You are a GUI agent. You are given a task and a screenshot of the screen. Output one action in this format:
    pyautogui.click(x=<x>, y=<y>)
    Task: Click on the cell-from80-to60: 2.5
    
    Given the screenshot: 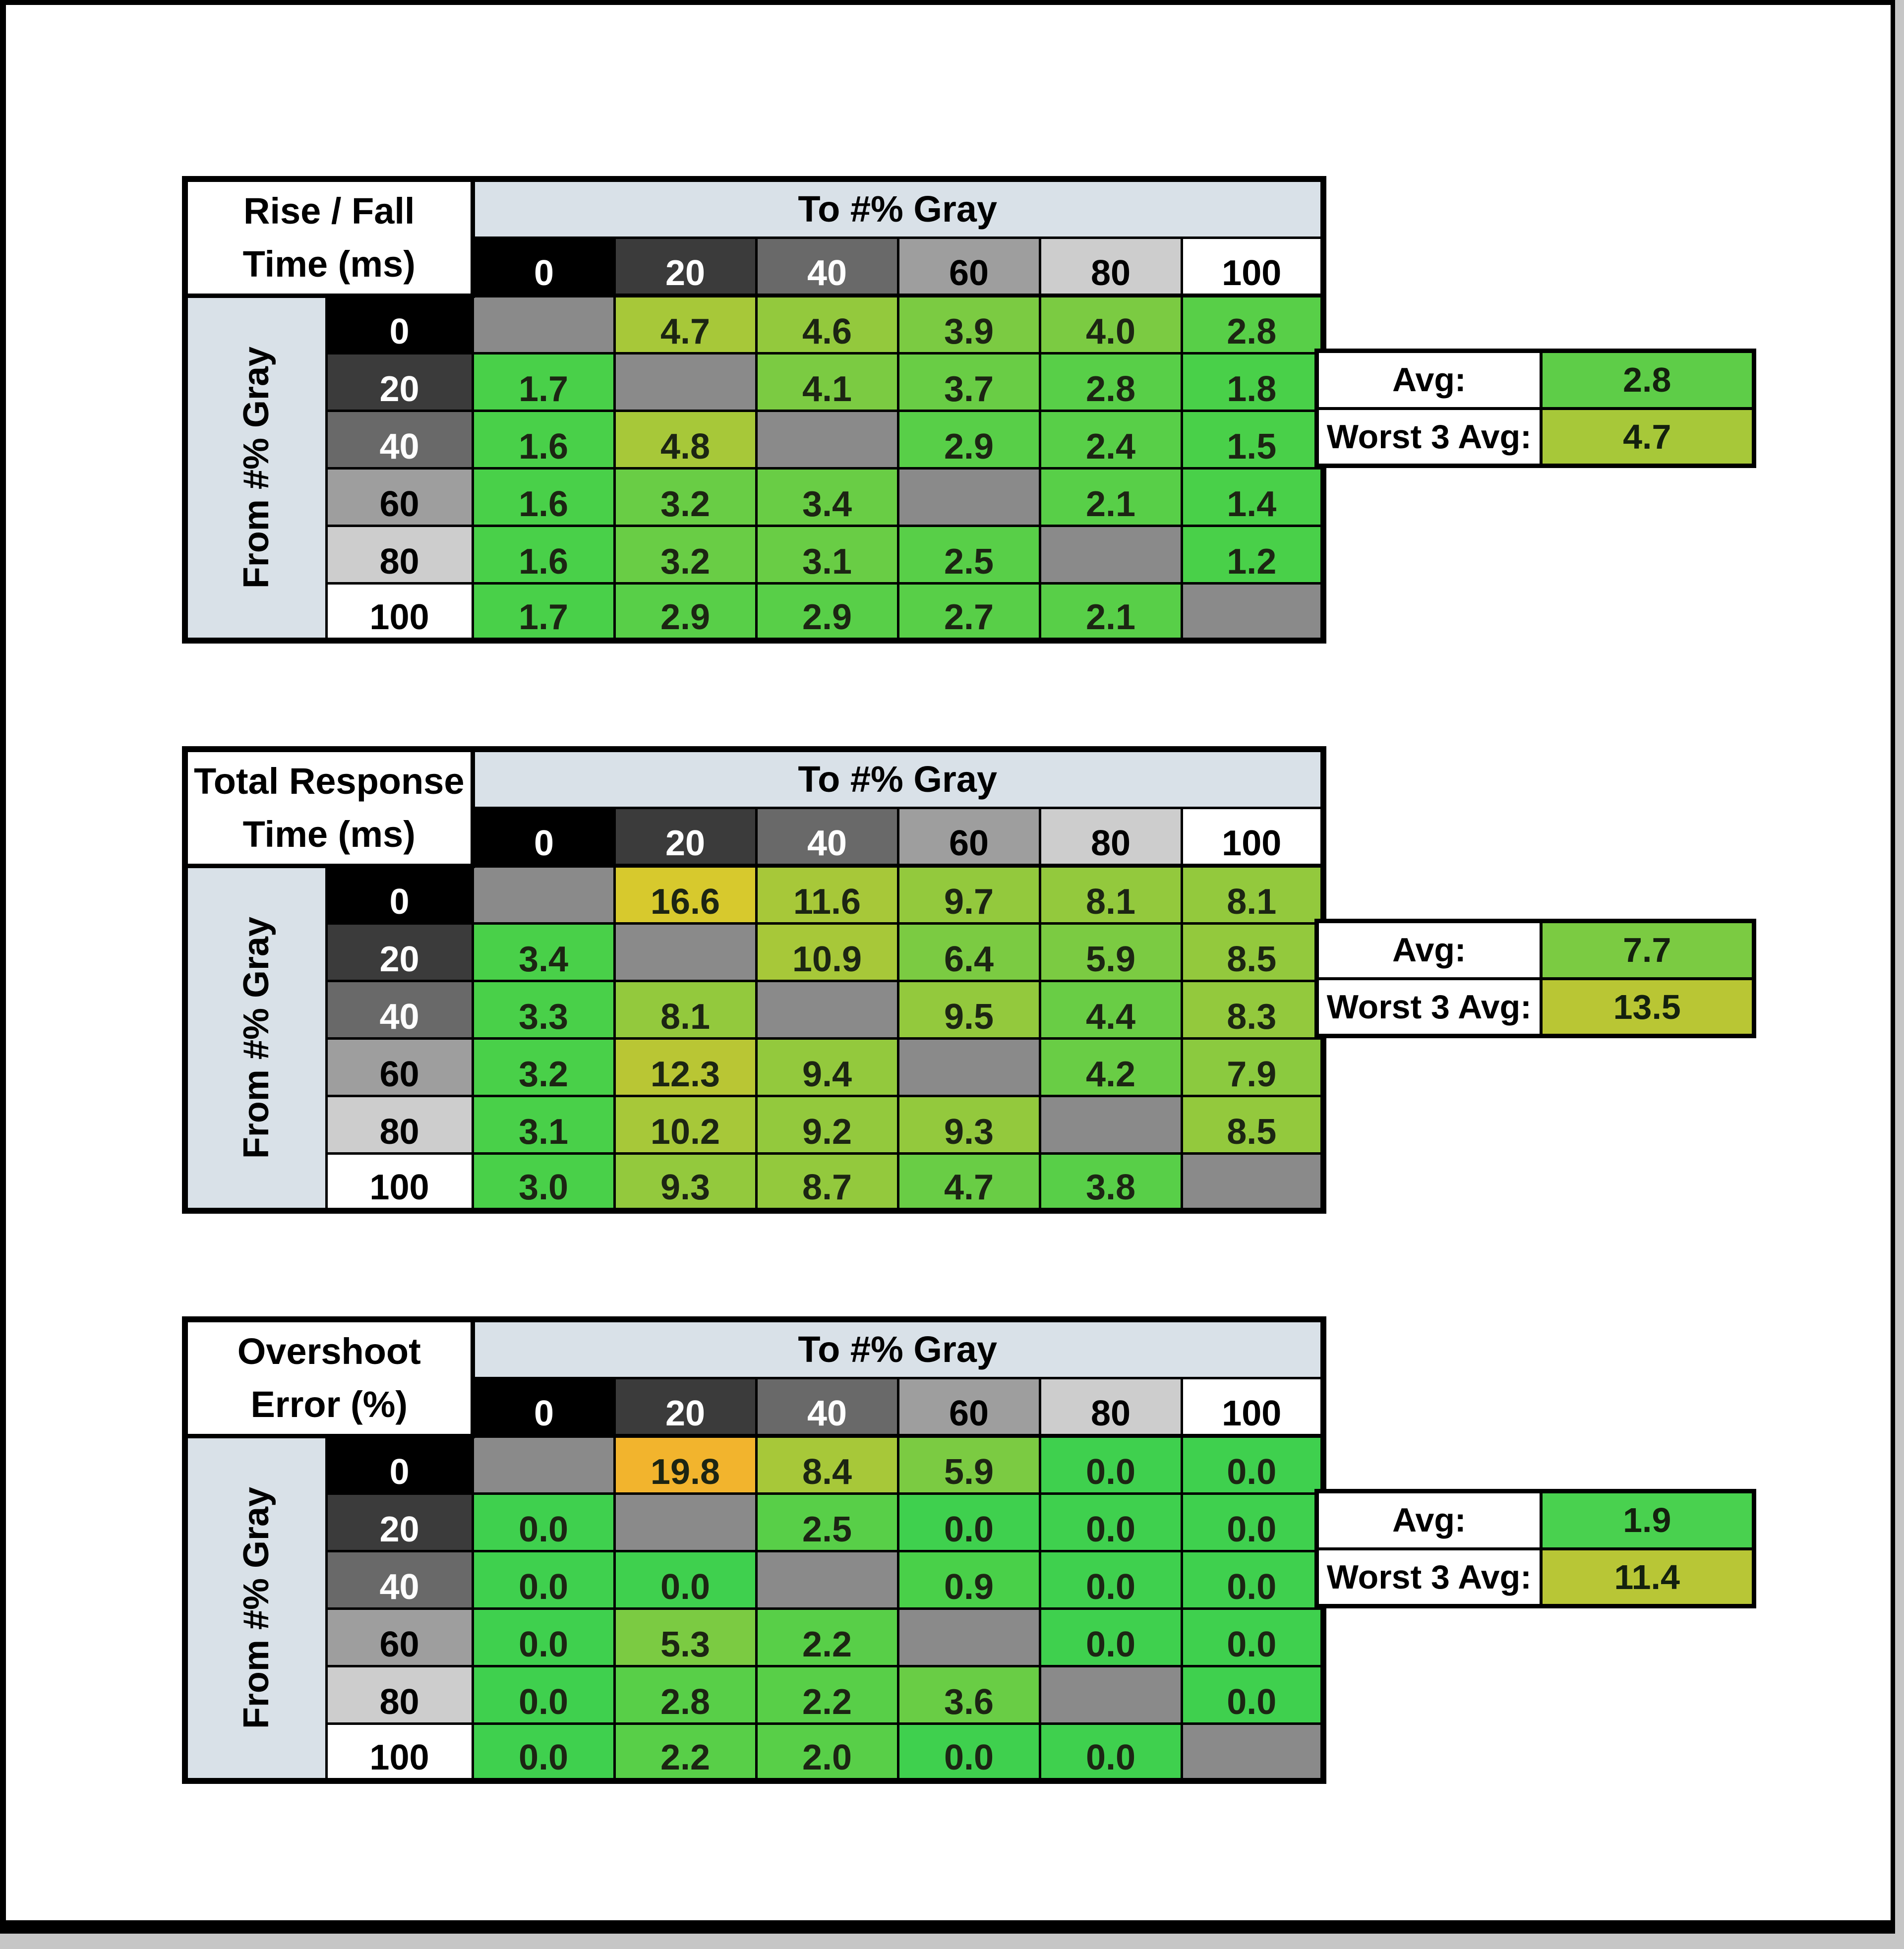 What is the action you would take?
    pyautogui.click(x=968, y=554)
    